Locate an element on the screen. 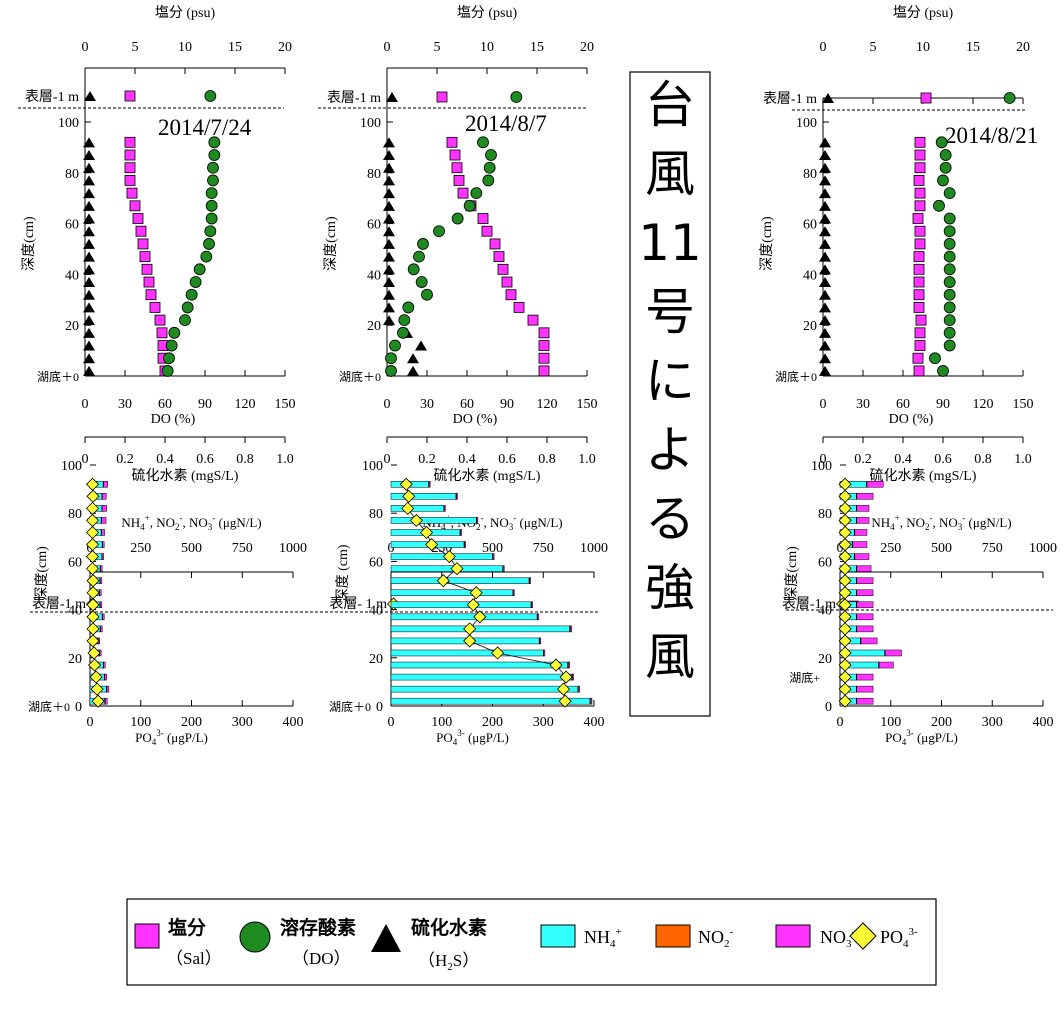 Image resolution: width=1064 pixels, height=1023 pixels. do-tick-label: 60 is located at coordinates (467, 404).